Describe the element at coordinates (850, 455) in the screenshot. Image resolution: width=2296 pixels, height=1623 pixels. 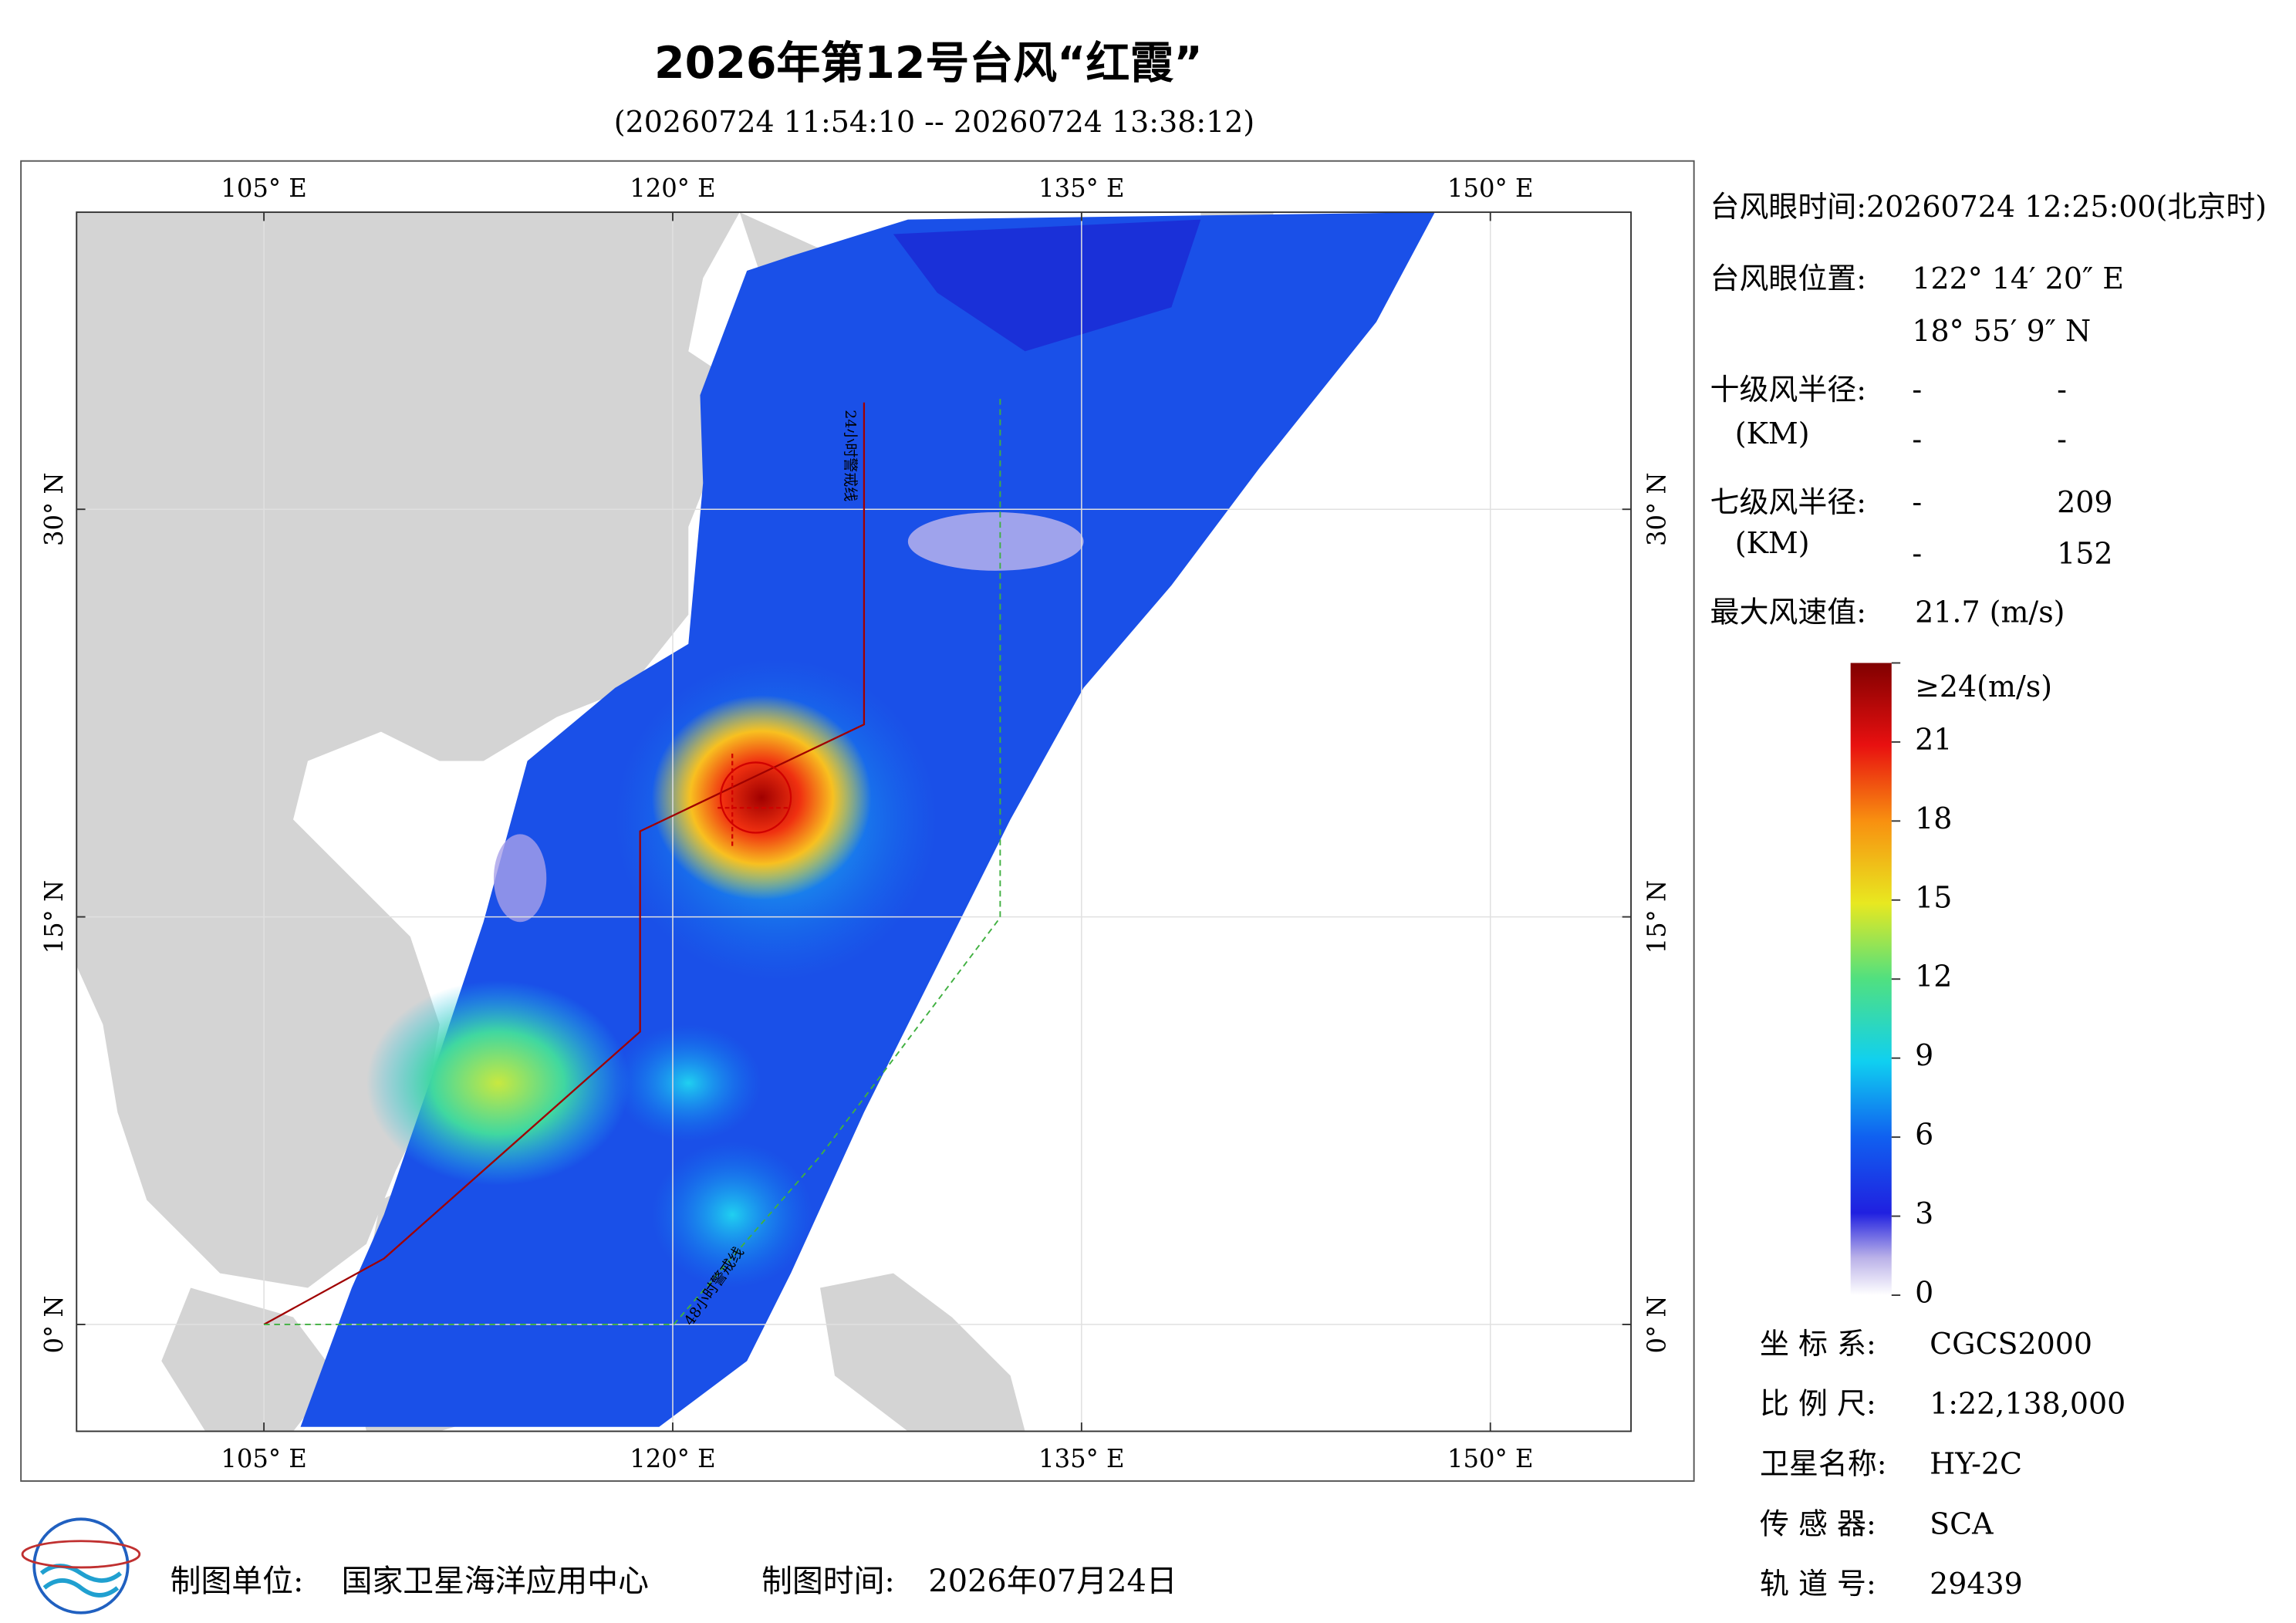
I see `annotation: 24小时警戒线` at that location.